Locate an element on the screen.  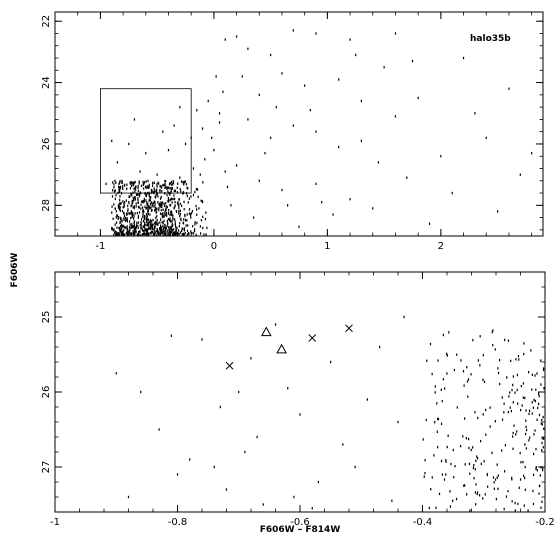
top-x-tick-label: -1 is located at coordinates (100, 246).